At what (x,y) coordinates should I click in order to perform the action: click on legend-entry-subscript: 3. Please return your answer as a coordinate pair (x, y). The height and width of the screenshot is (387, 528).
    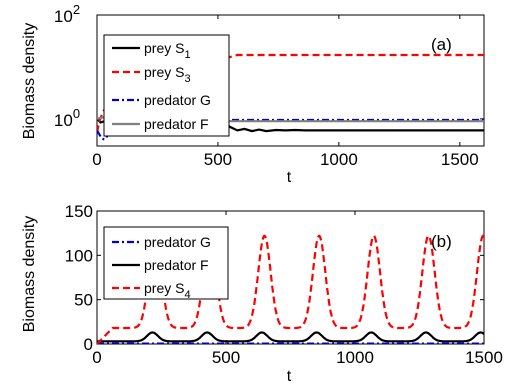
    Looking at the image, I should click on (187, 79).